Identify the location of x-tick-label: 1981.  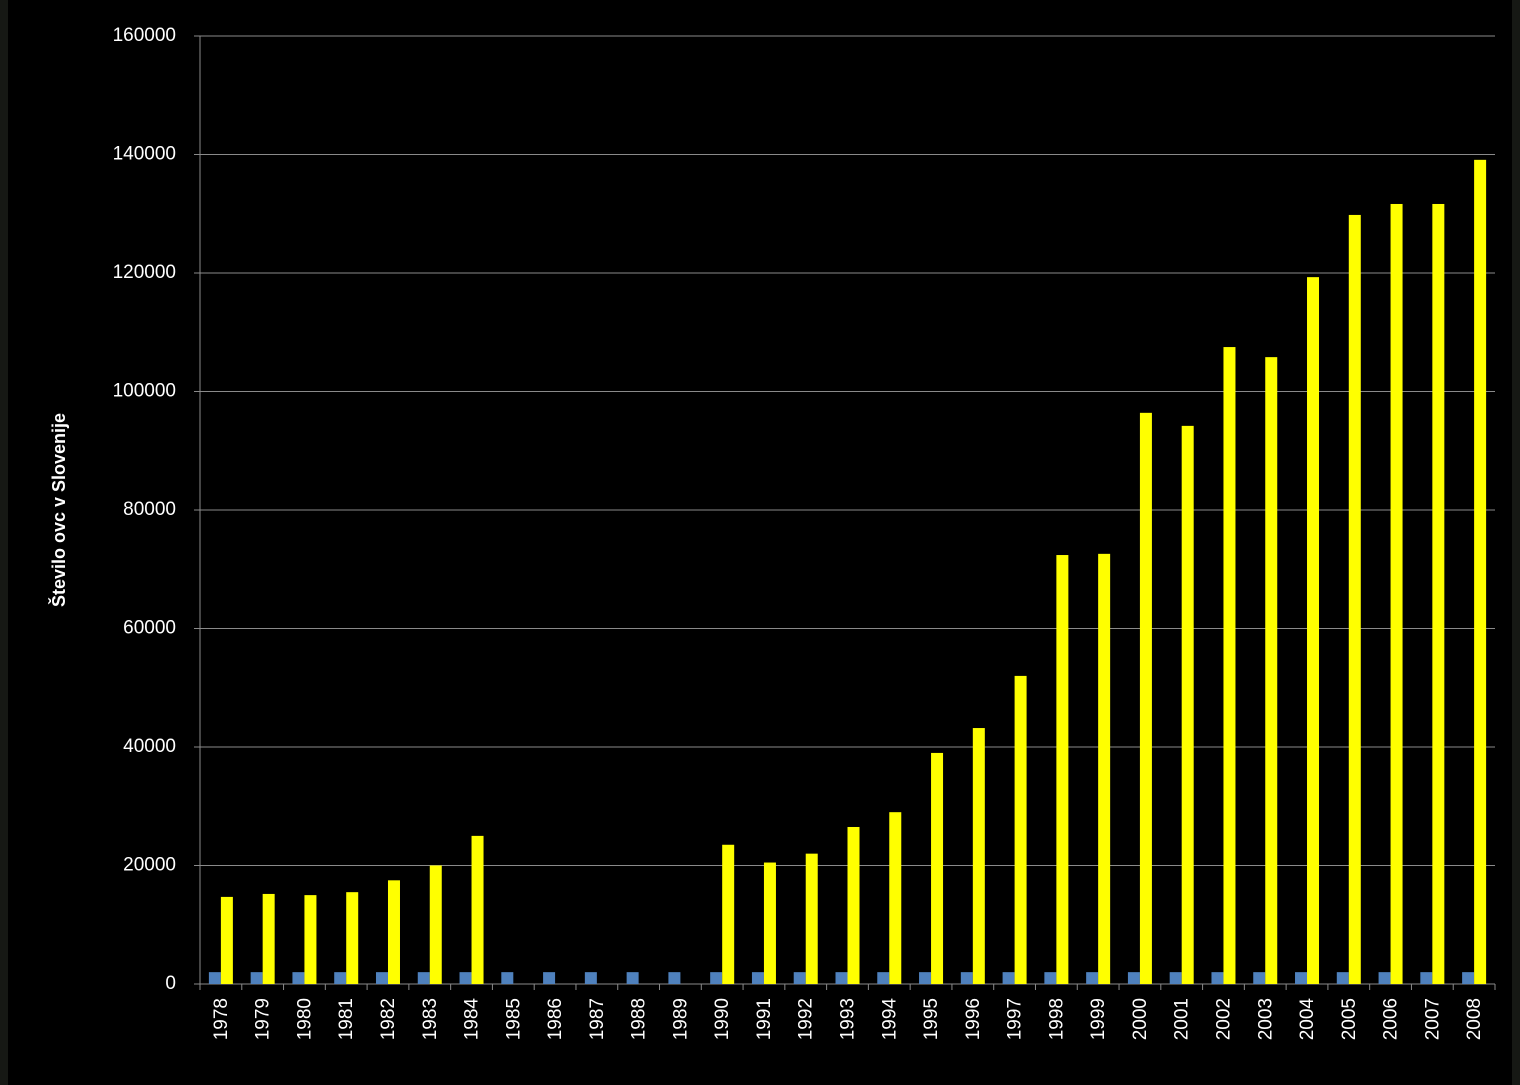
(346, 1019).